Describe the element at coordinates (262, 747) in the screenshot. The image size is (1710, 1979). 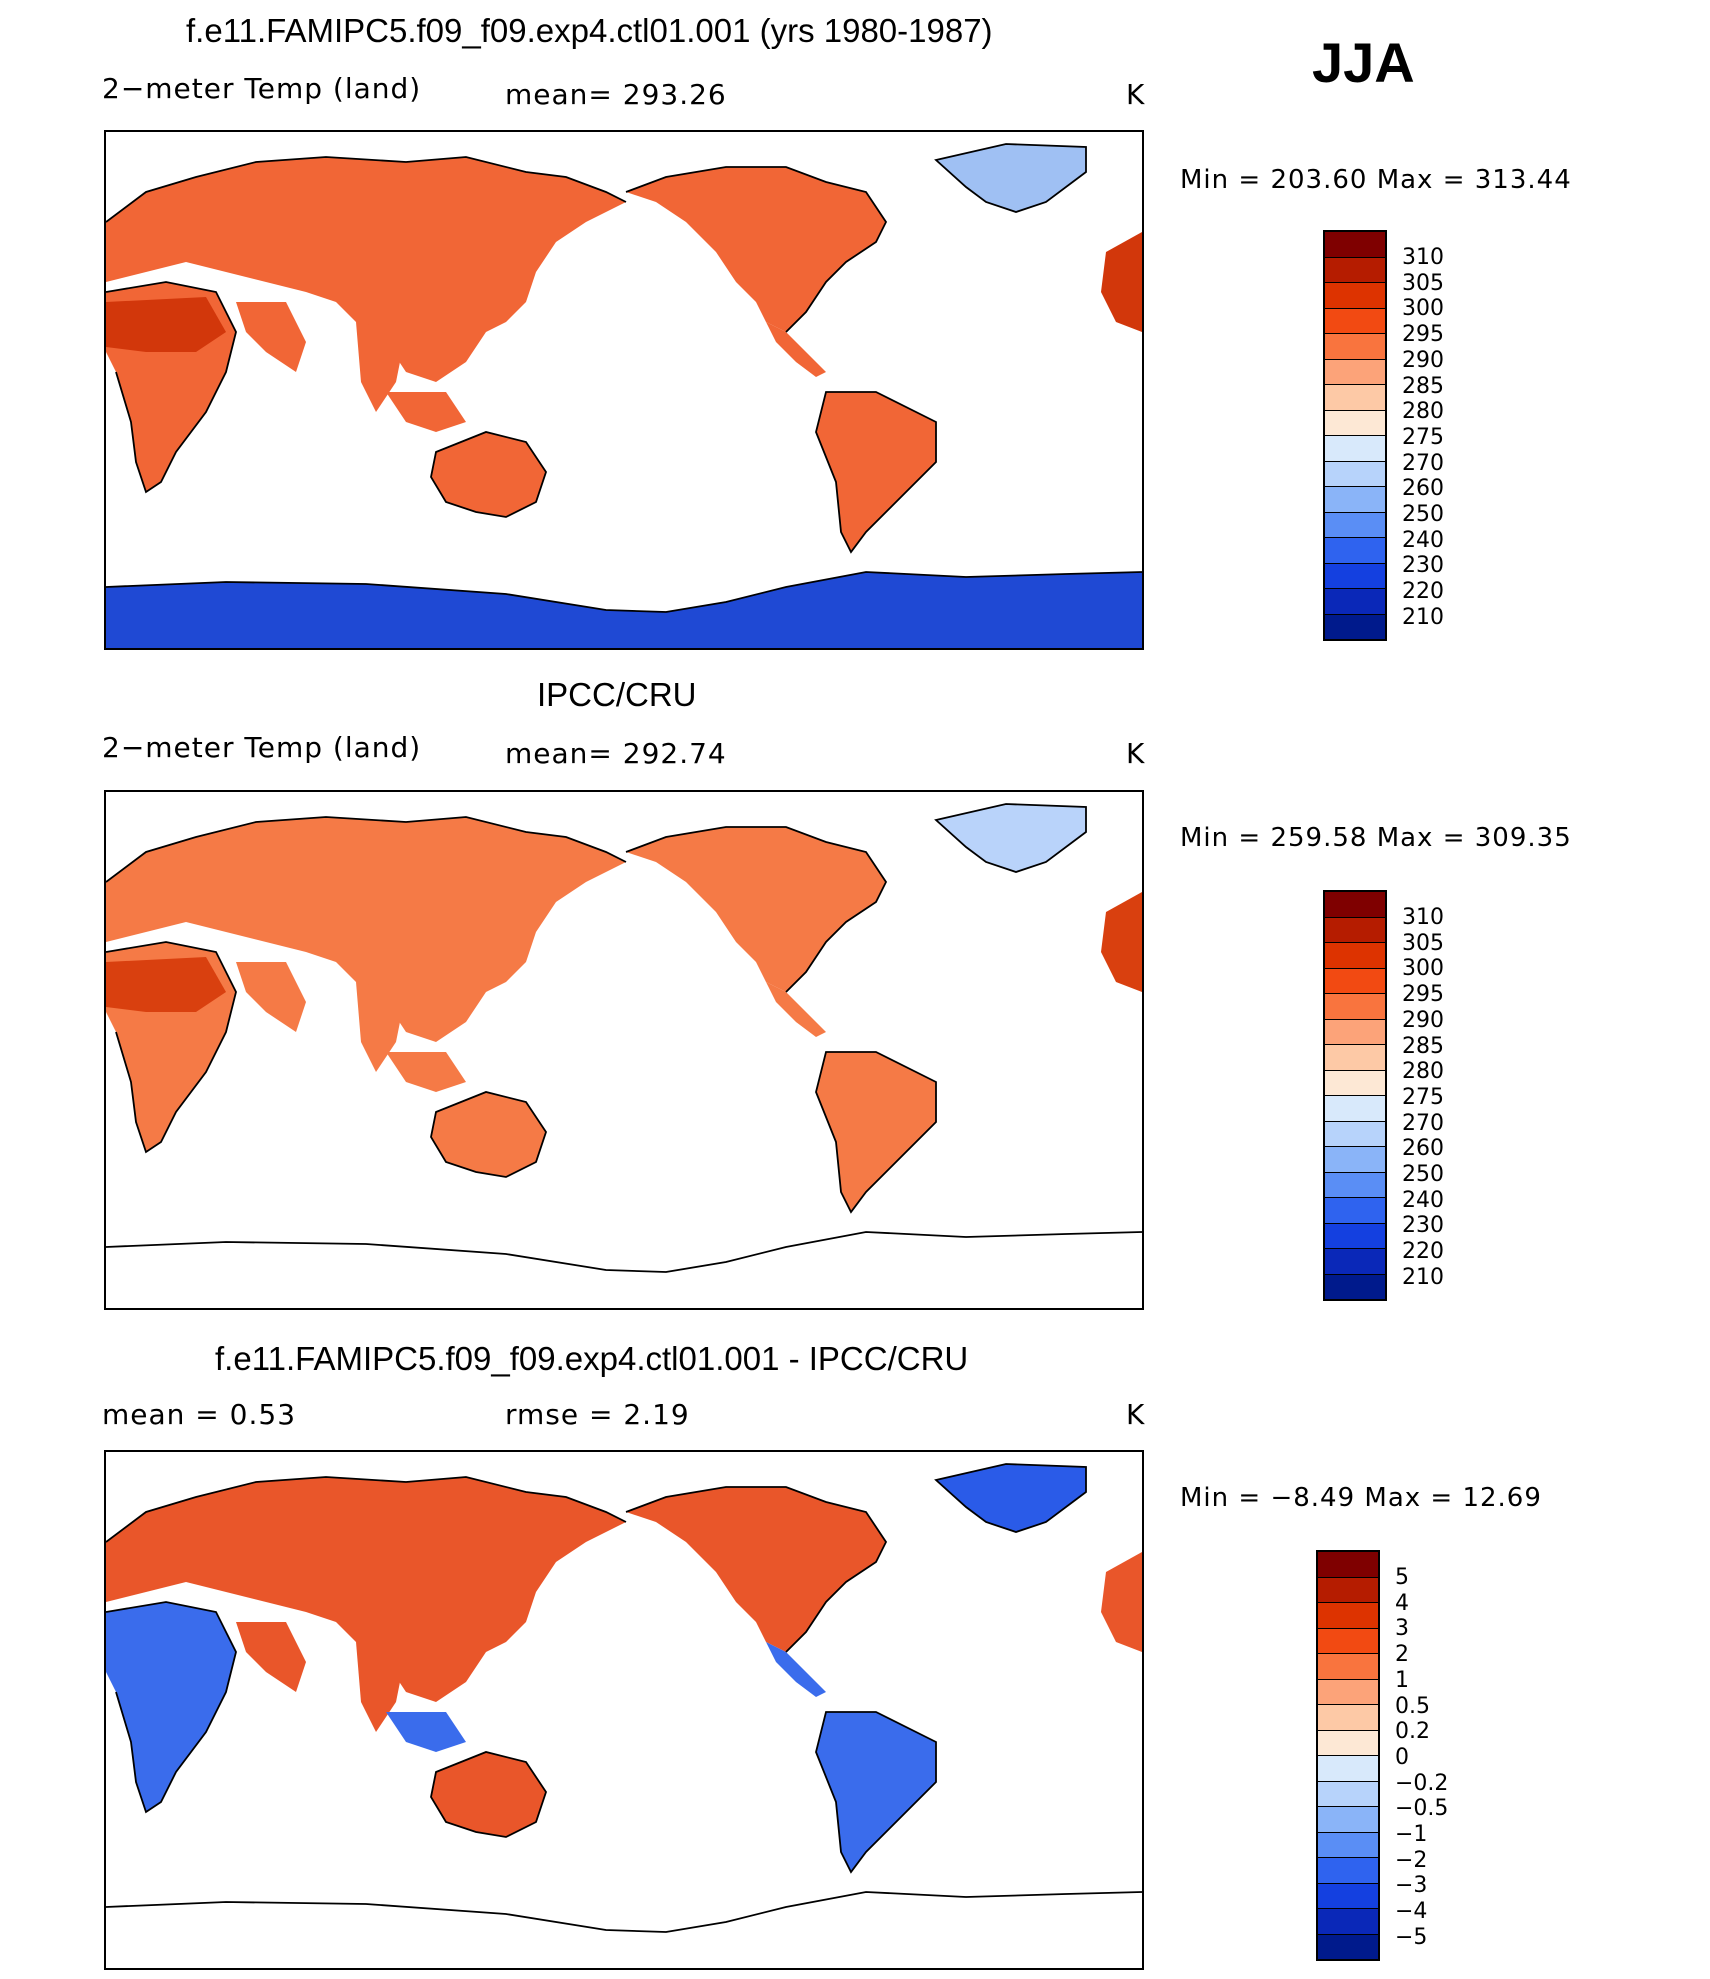
I see `variable-label: 2−meter Temp (land)` at that location.